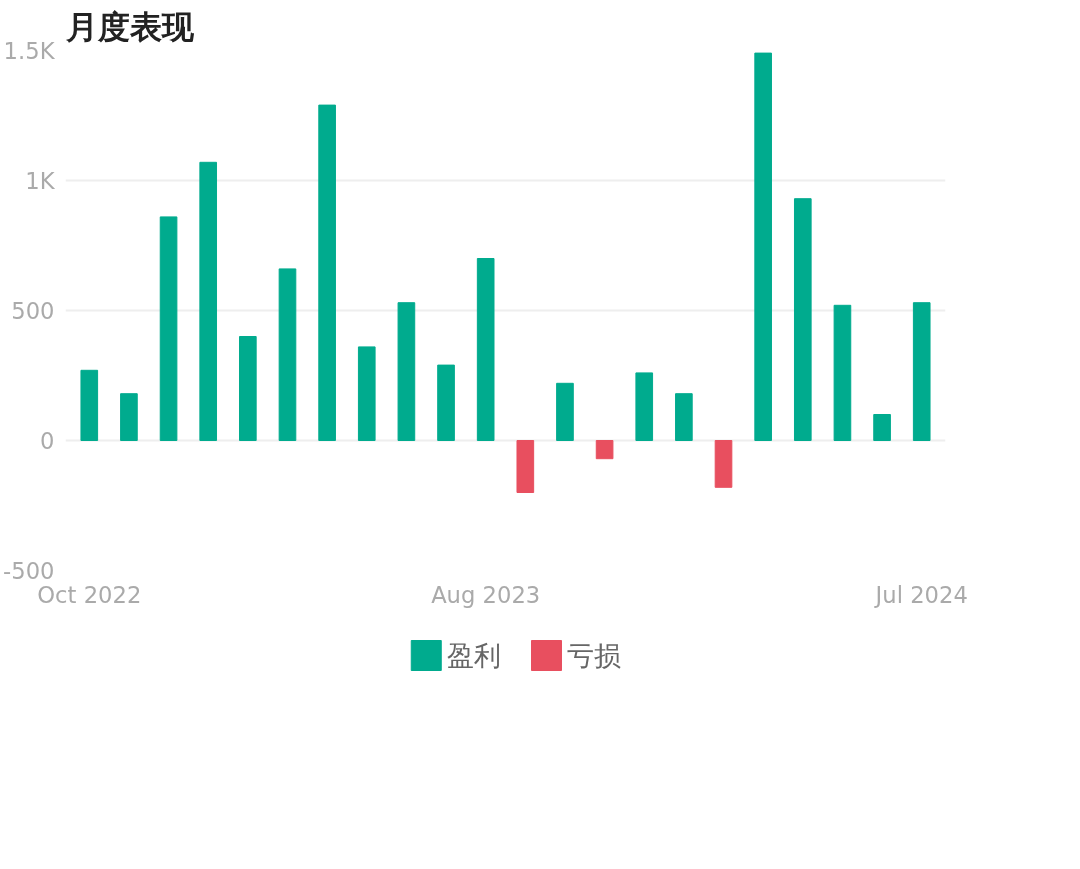 The width and height of the screenshot is (1080, 869). What do you see at coordinates (129, 26) in the screenshot?
I see `chart-title: 月度表现` at bounding box center [129, 26].